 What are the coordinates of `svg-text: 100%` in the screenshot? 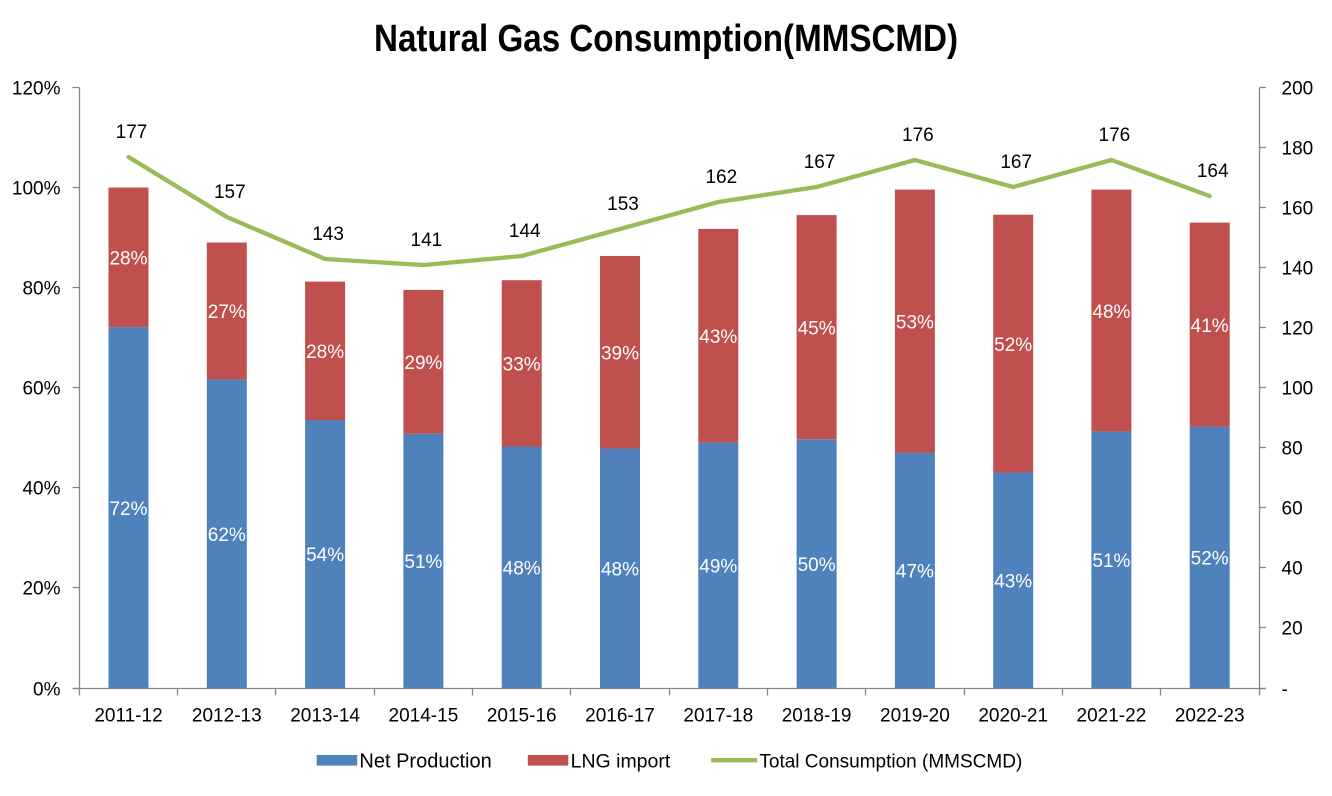 It's located at (36, 189).